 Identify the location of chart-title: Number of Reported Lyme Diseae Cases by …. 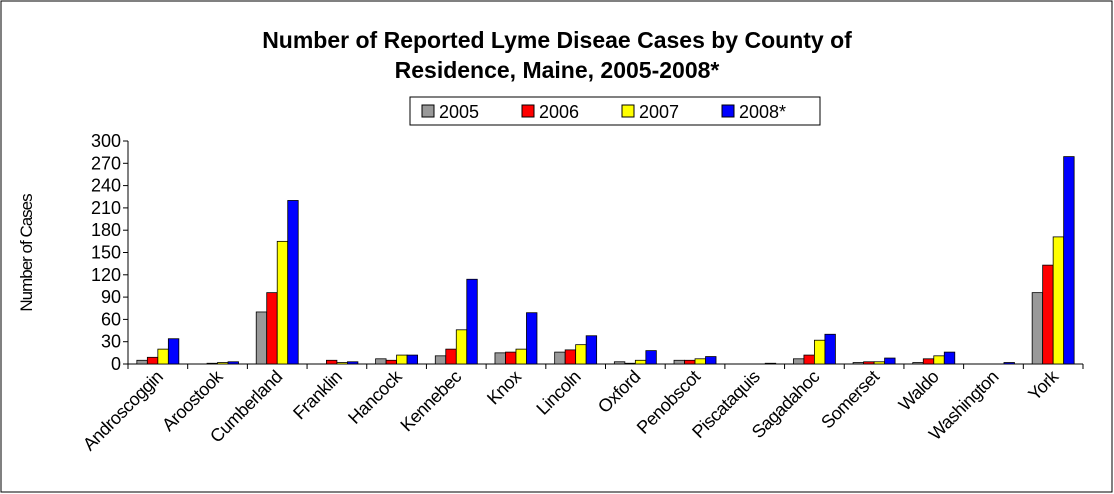
(557, 55).